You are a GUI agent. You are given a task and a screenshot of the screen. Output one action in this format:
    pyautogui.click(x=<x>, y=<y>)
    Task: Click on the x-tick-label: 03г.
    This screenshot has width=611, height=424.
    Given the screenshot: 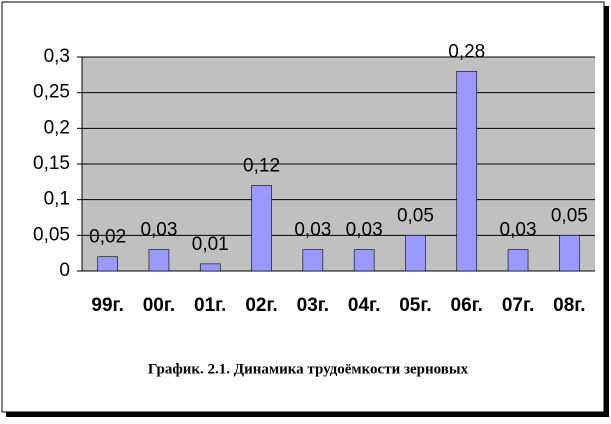 What is the action you would take?
    pyautogui.click(x=313, y=305)
    